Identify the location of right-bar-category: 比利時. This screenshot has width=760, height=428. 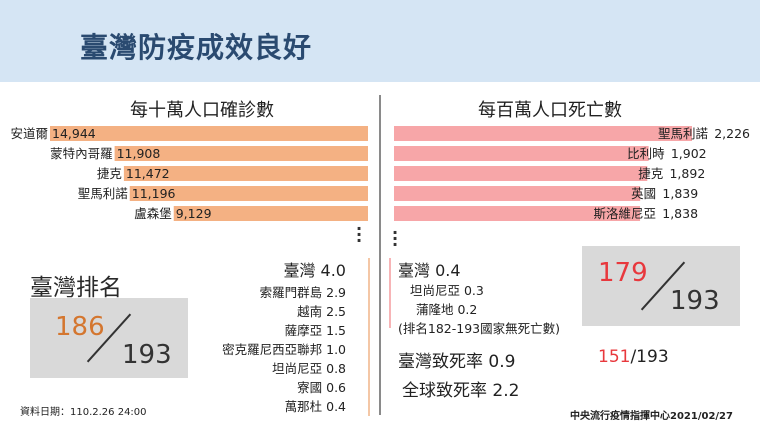
(646, 153).